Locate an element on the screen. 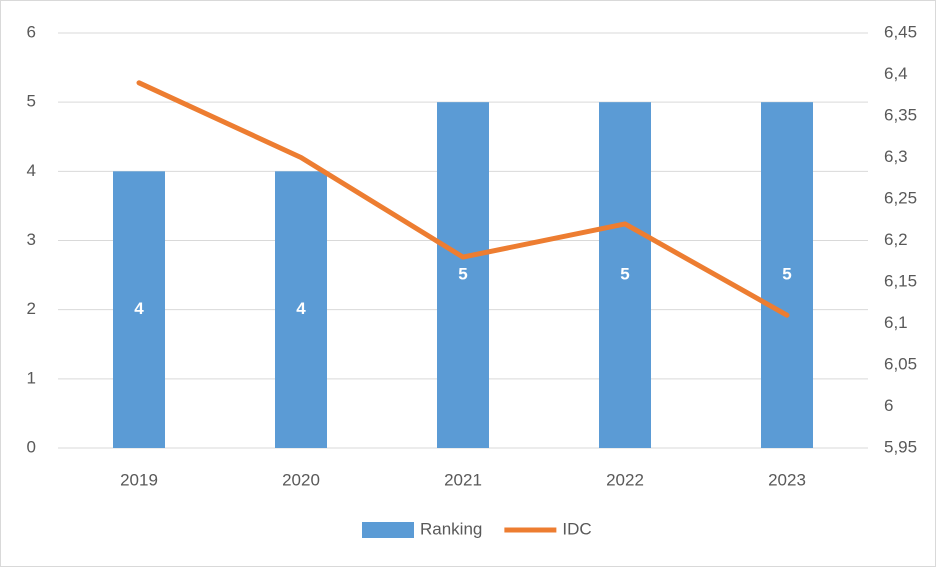 The height and width of the screenshot is (567, 936). y-tick-label: 4 is located at coordinates (31, 170).